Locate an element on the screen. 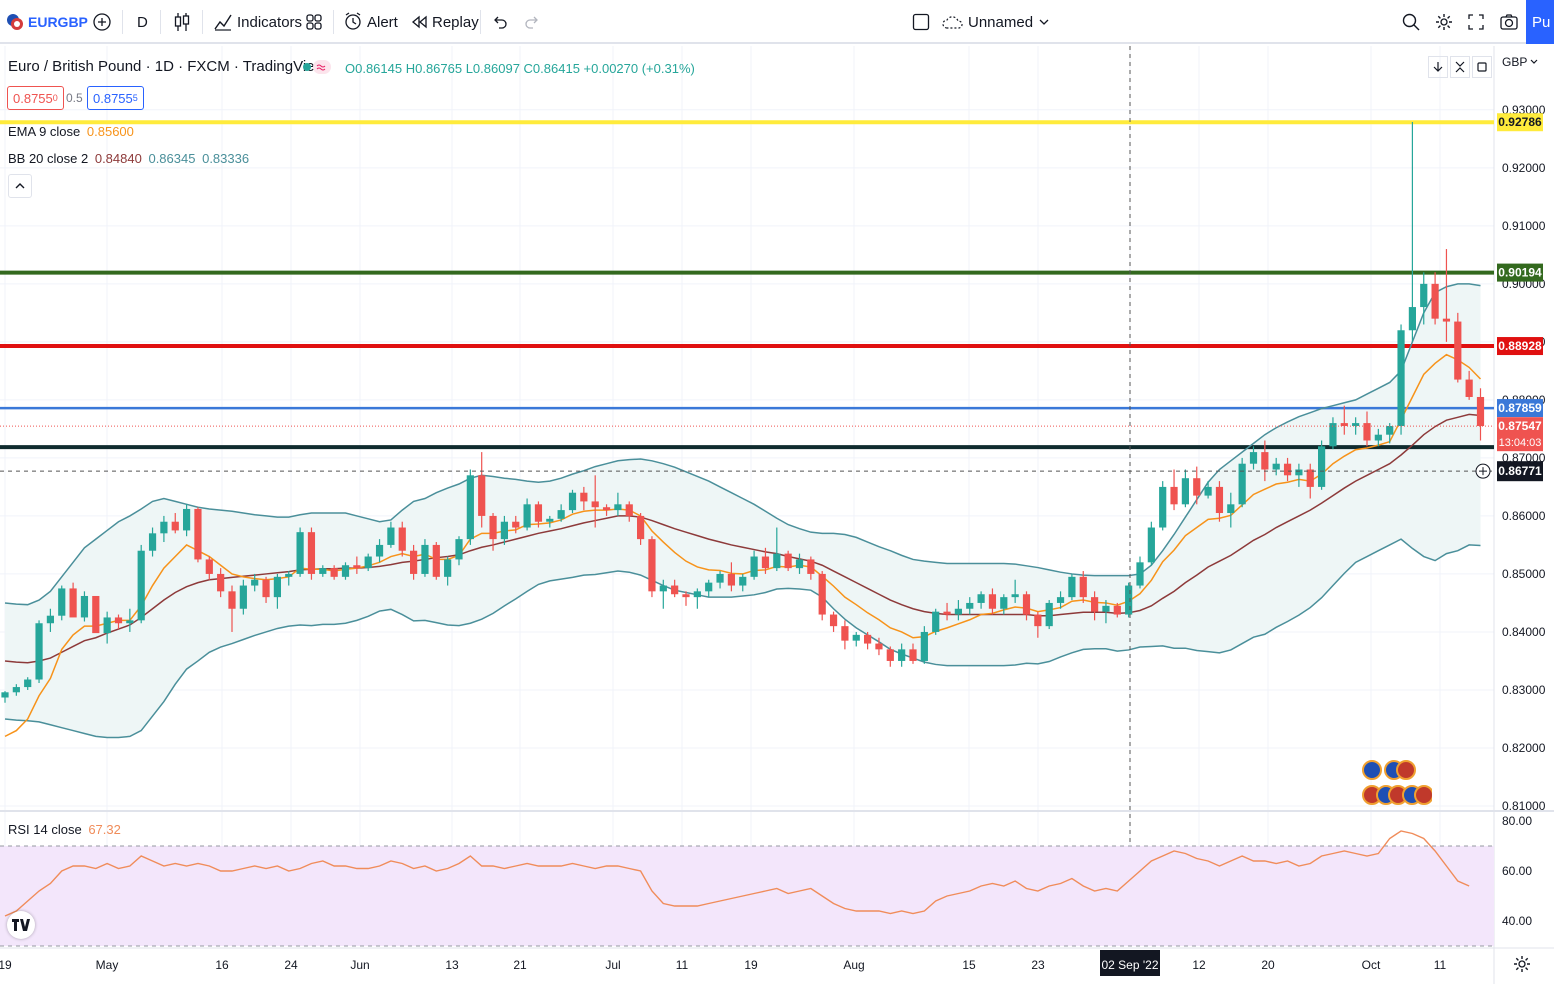  collapse-legend-button is located at coordinates (20, 186).